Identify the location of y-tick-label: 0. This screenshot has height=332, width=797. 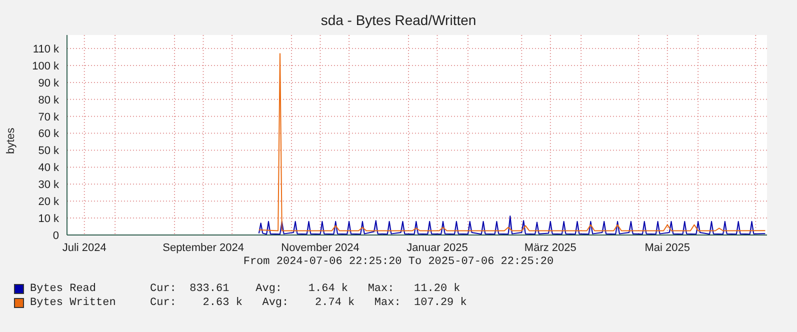
(55, 236).